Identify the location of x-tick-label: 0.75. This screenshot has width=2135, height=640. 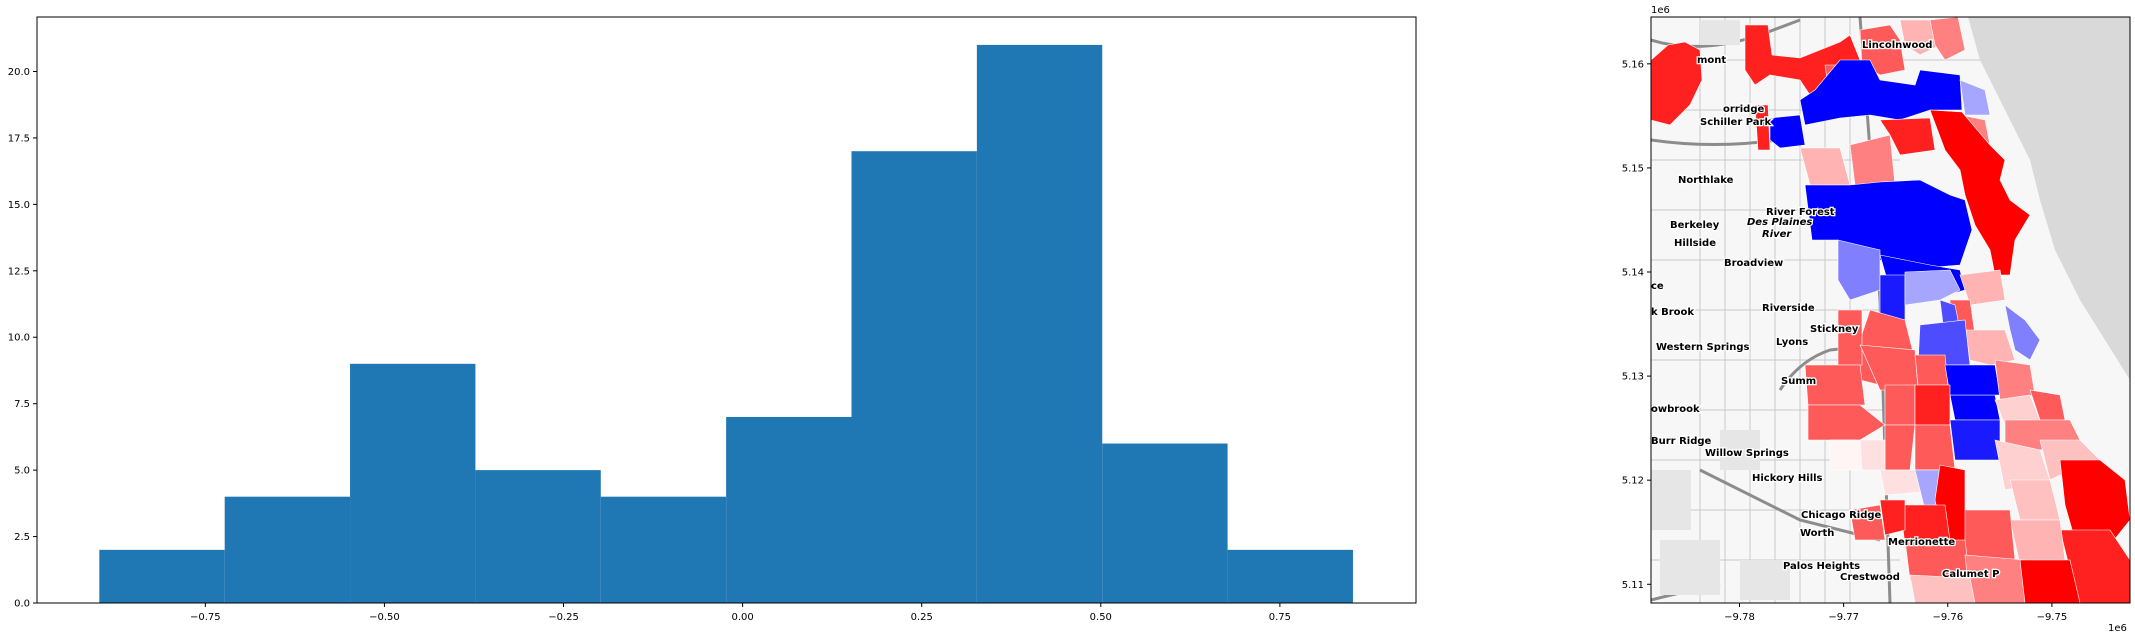
(1280, 617).